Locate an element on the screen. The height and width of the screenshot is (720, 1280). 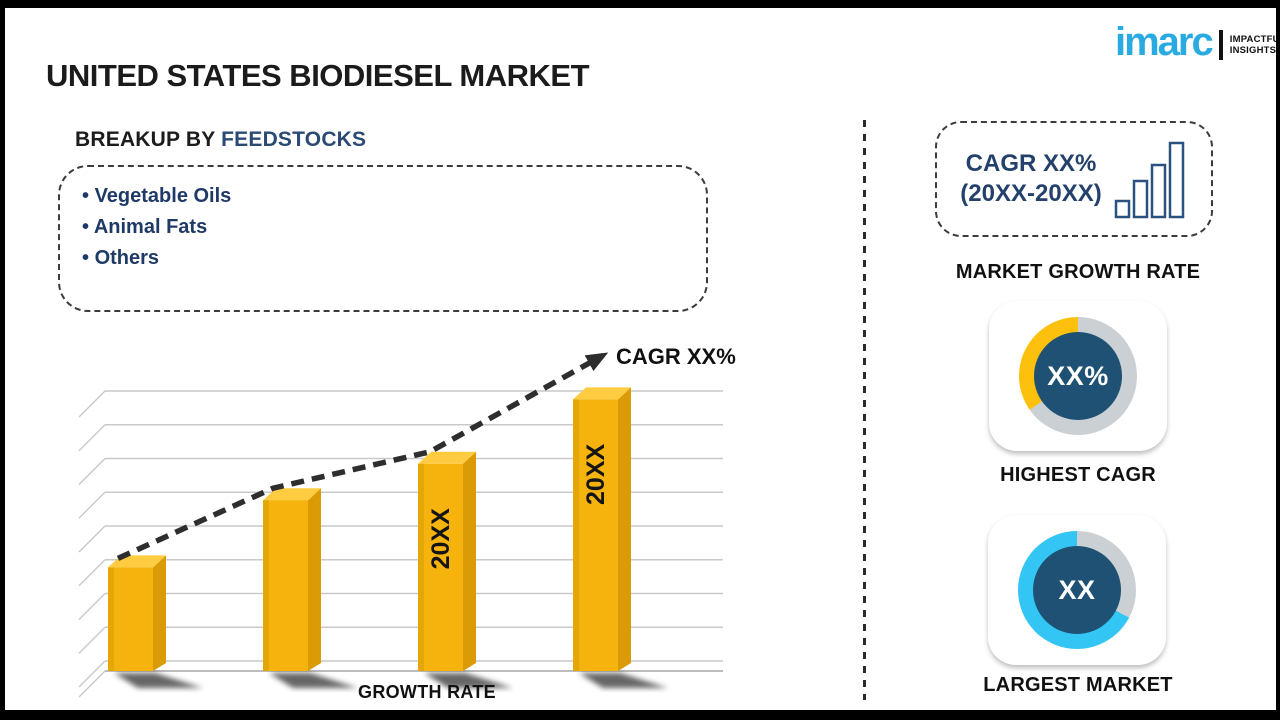
section-divider is located at coordinates (864, 410).